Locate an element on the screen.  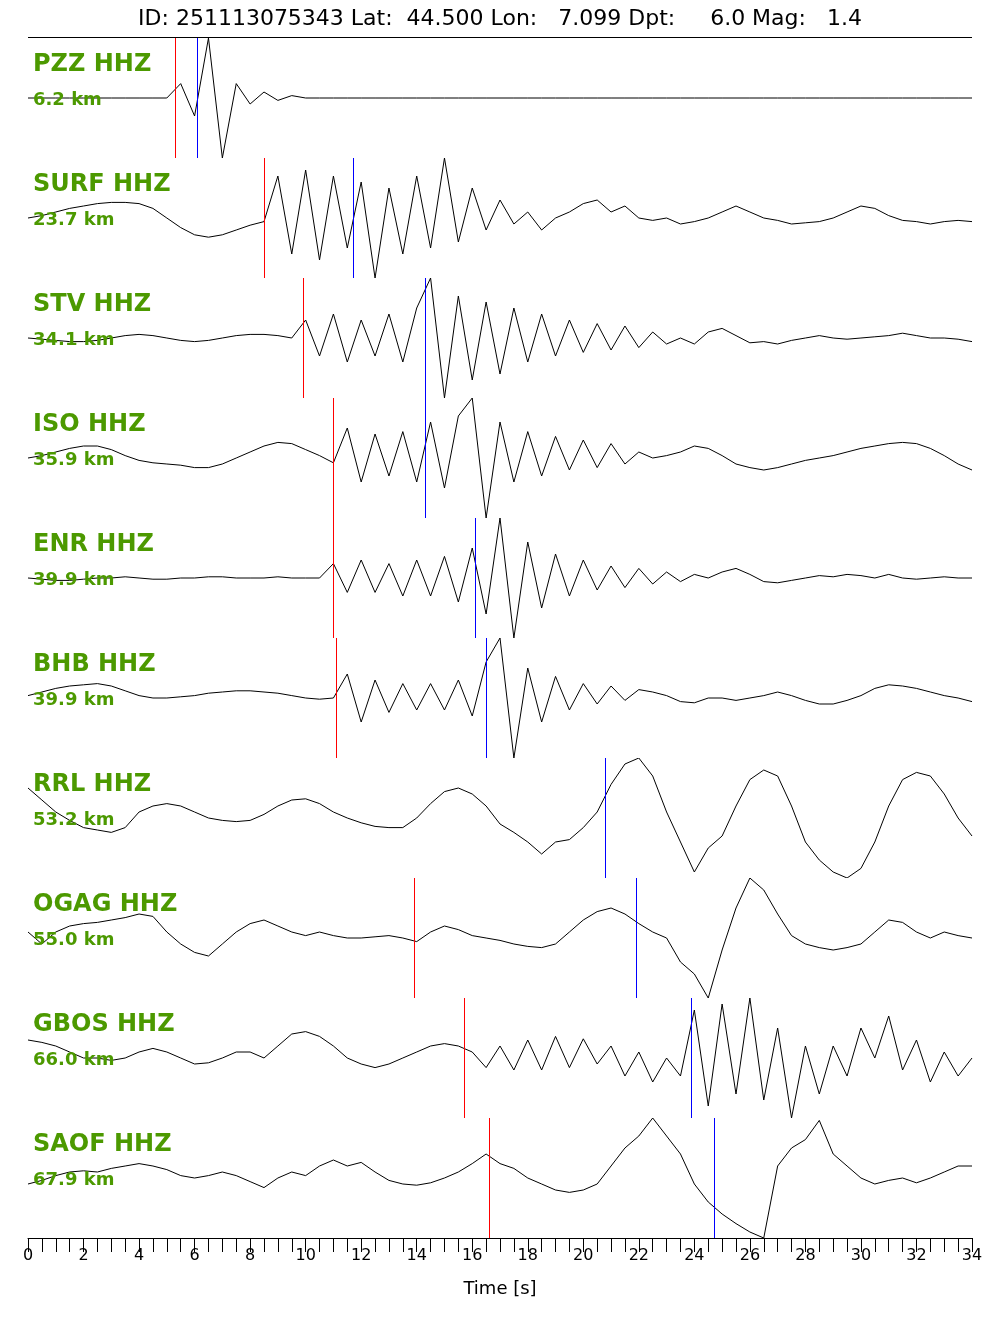
text: OGAG HHZ is located at coordinates (105, 903).